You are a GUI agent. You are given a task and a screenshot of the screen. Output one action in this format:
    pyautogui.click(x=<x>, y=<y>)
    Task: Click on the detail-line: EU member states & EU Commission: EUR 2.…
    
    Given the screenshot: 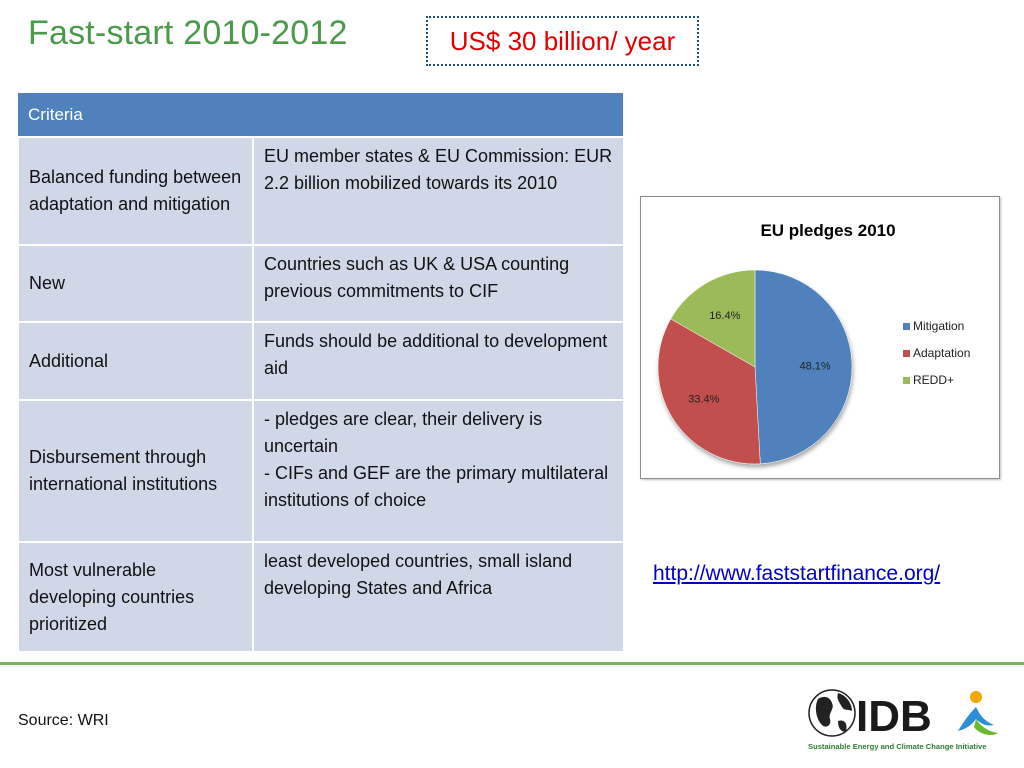 What is the action you would take?
    pyautogui.click(x=438, y=169)
    